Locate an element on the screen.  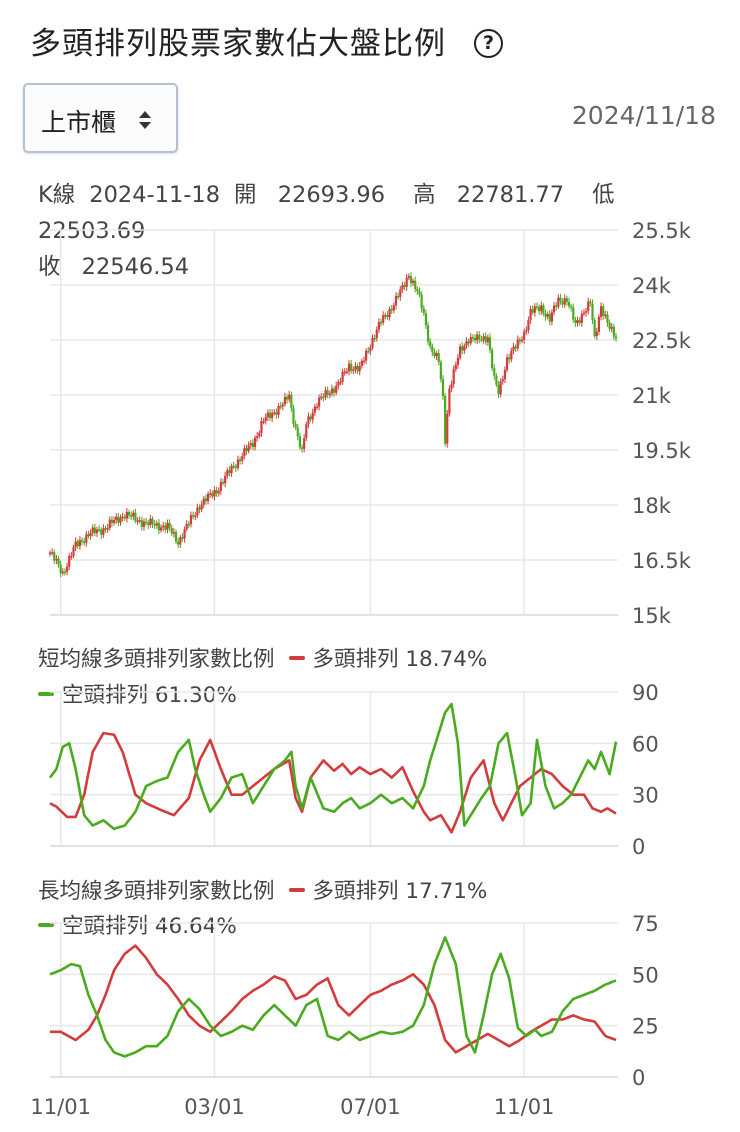
question-circle-icon: ? is located at coordinates (488, 43).